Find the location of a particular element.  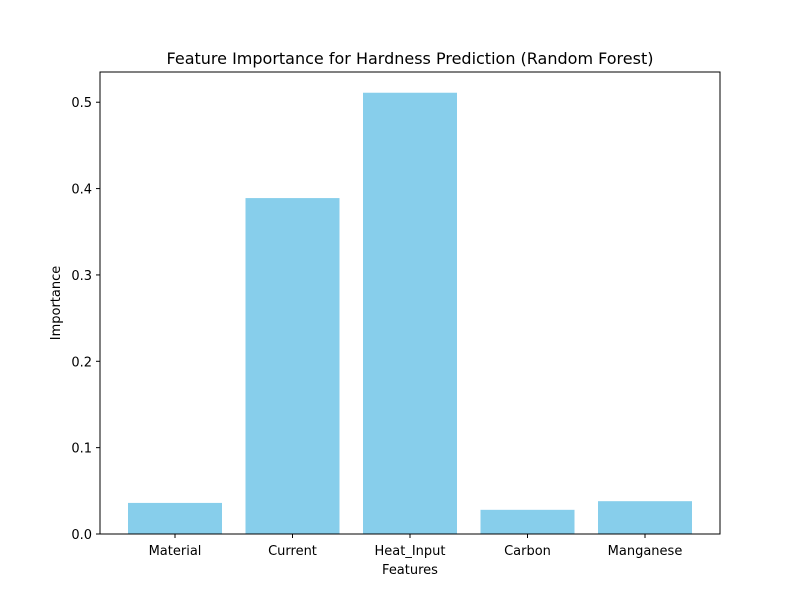

x-axis-label: Features is located at coordinates (410, 570).